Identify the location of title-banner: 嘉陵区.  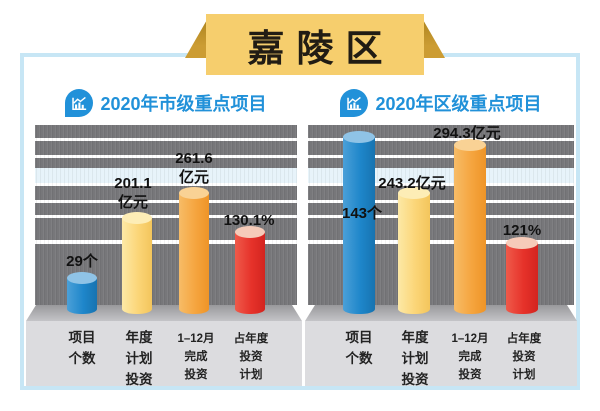
(315, 44).